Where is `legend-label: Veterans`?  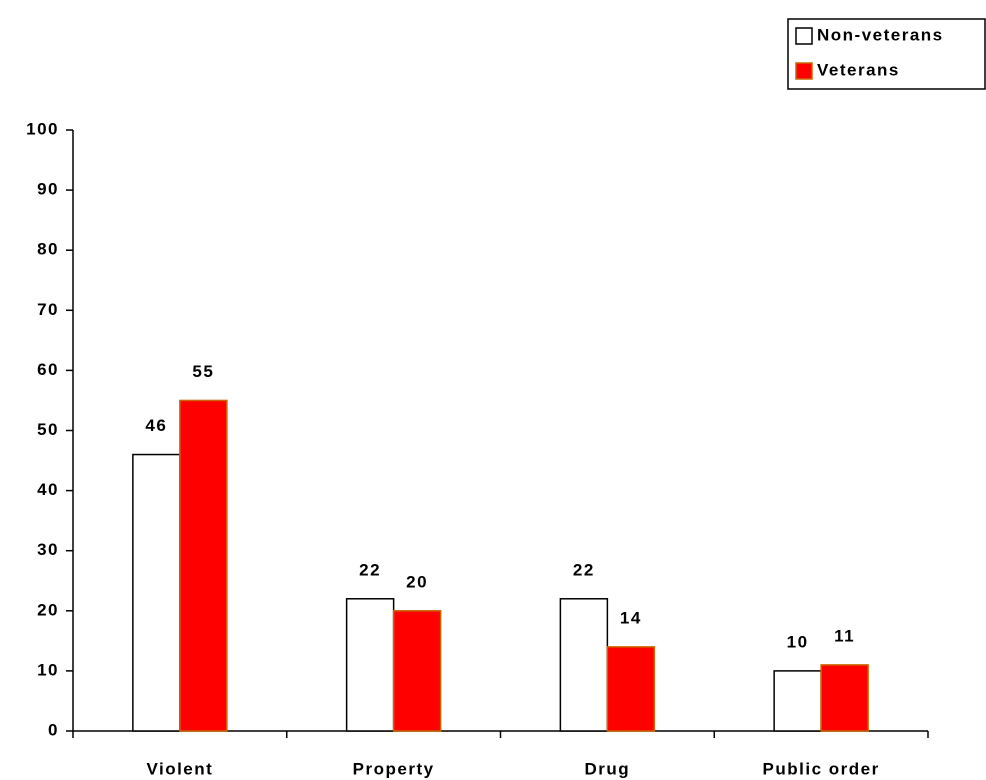 legend-label: Veterans is located at coordinates (858, 69).